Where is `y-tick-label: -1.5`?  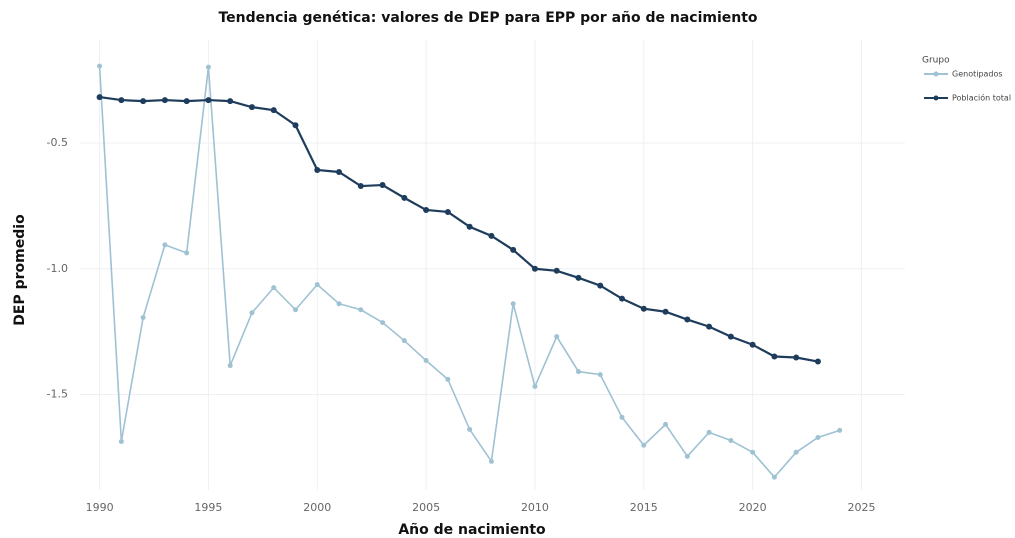
y-tick-label: -1.5 is located at coordinates (57, 393).